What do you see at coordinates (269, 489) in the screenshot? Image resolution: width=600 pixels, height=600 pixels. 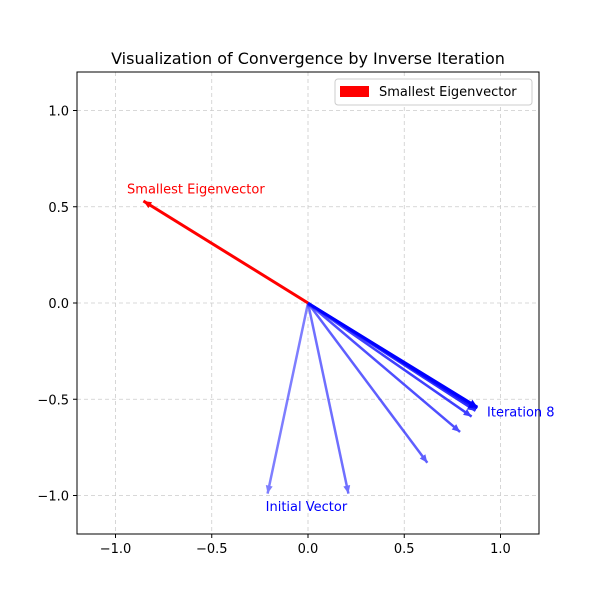 I see `iteration-vector-0-head` at bounding box center [269, 489].